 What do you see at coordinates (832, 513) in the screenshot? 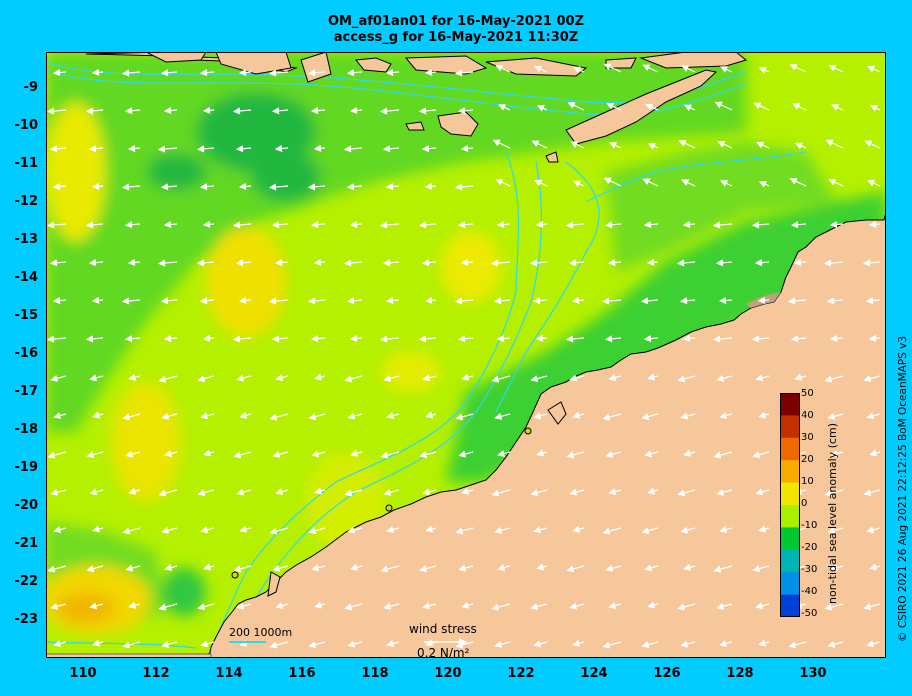
I see `colorbar-title: non-tidal sea level anomaly (cm)` at bounding box center [832, 513].